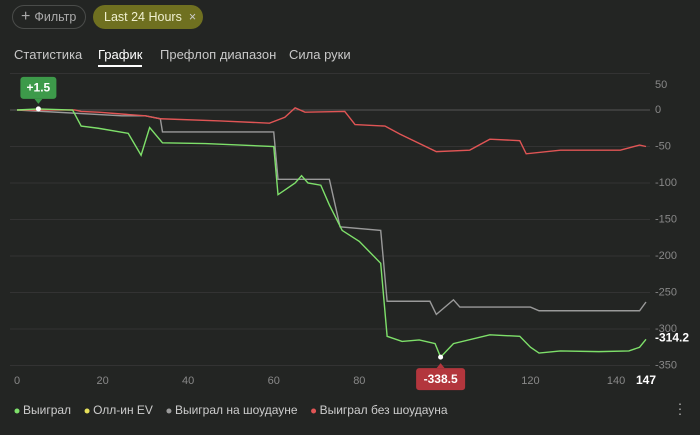 The width and height of the screenshot is (700, 435). I want to click on legend-label: Выиграл без шоудауна, so click(384, 410).